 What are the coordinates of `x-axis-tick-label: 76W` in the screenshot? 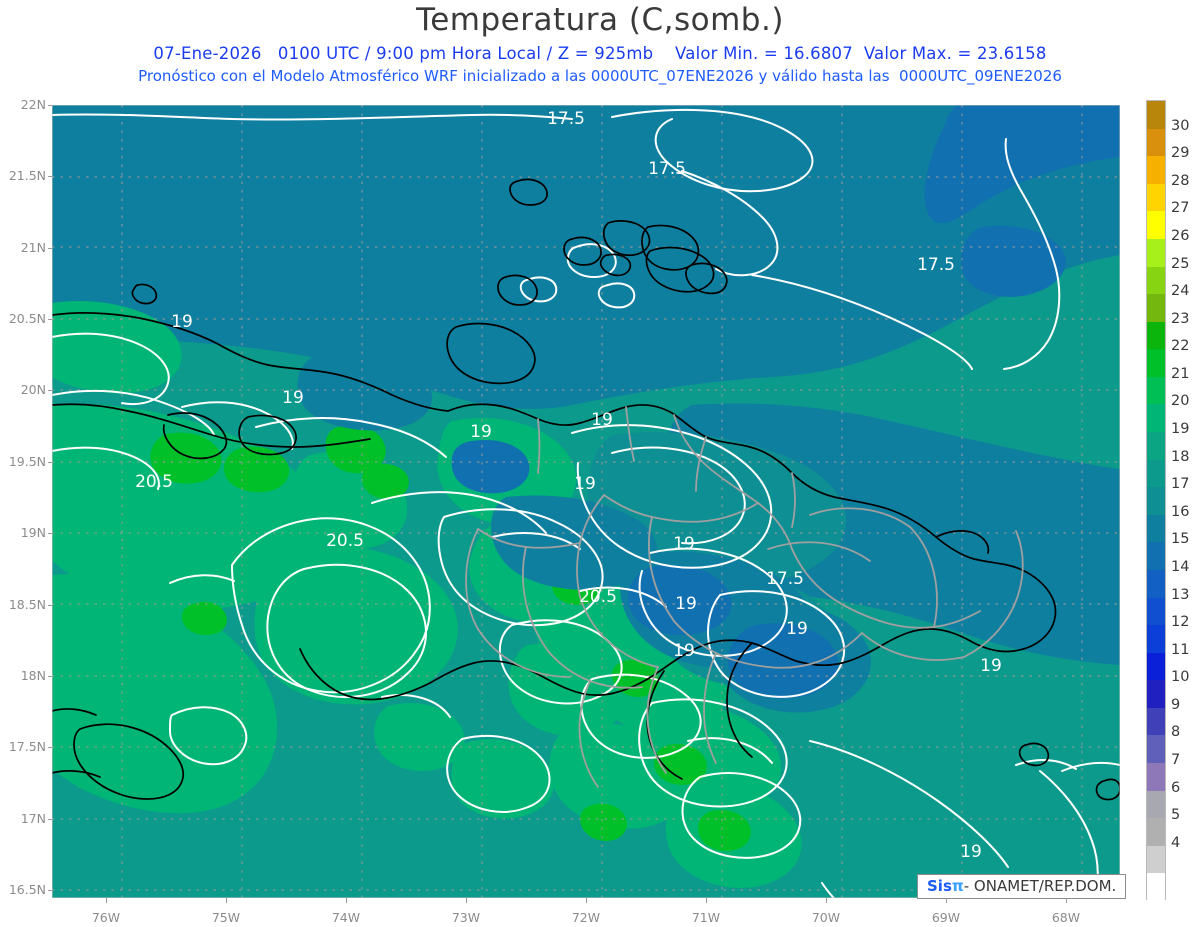 It's located at (106, 917).